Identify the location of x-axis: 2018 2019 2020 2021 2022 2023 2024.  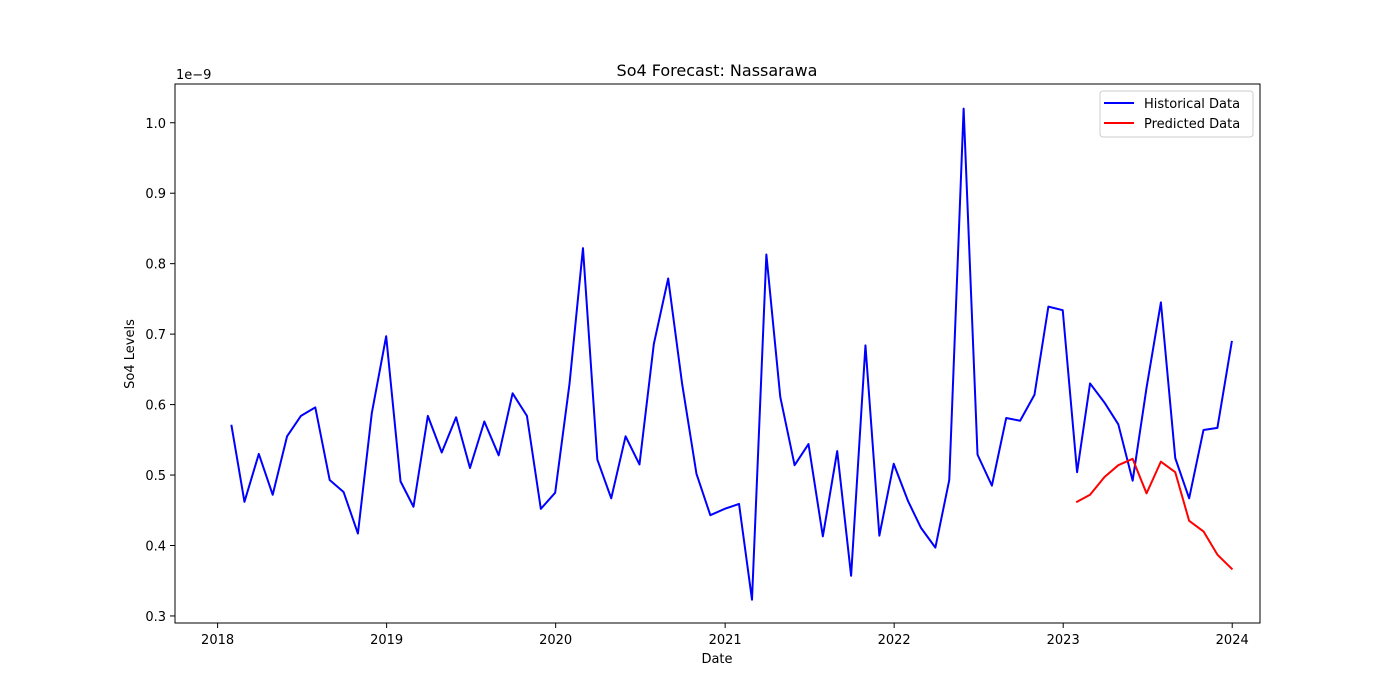
(725, 635).